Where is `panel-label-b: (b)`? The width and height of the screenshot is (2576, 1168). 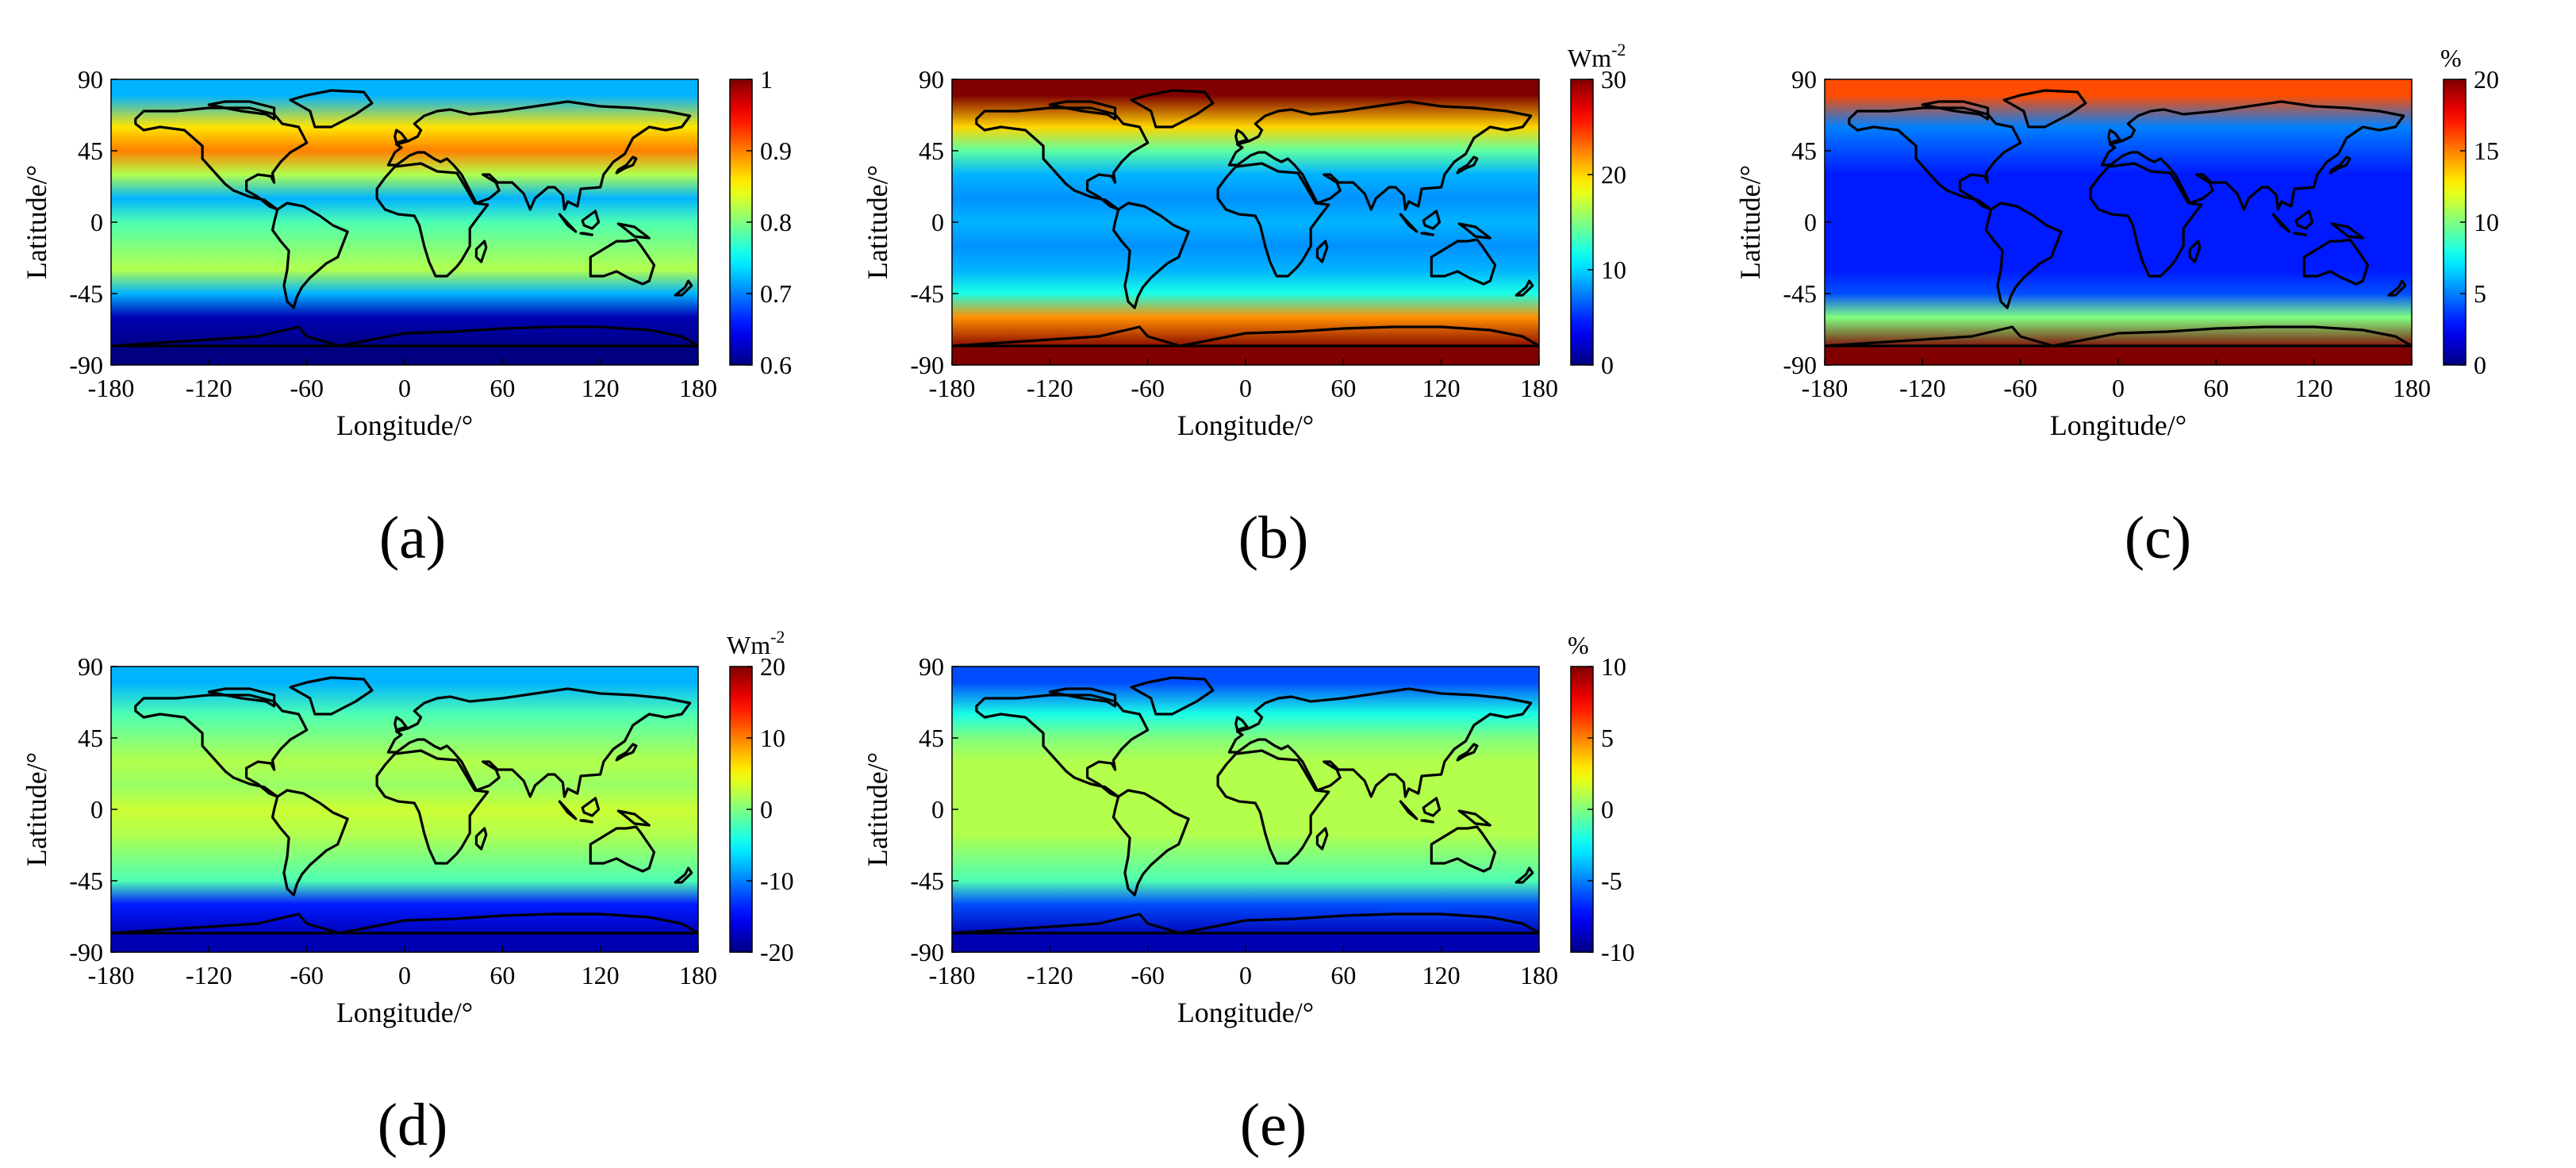 panel-label-b: (b) is located at coordinates (1273, 538).